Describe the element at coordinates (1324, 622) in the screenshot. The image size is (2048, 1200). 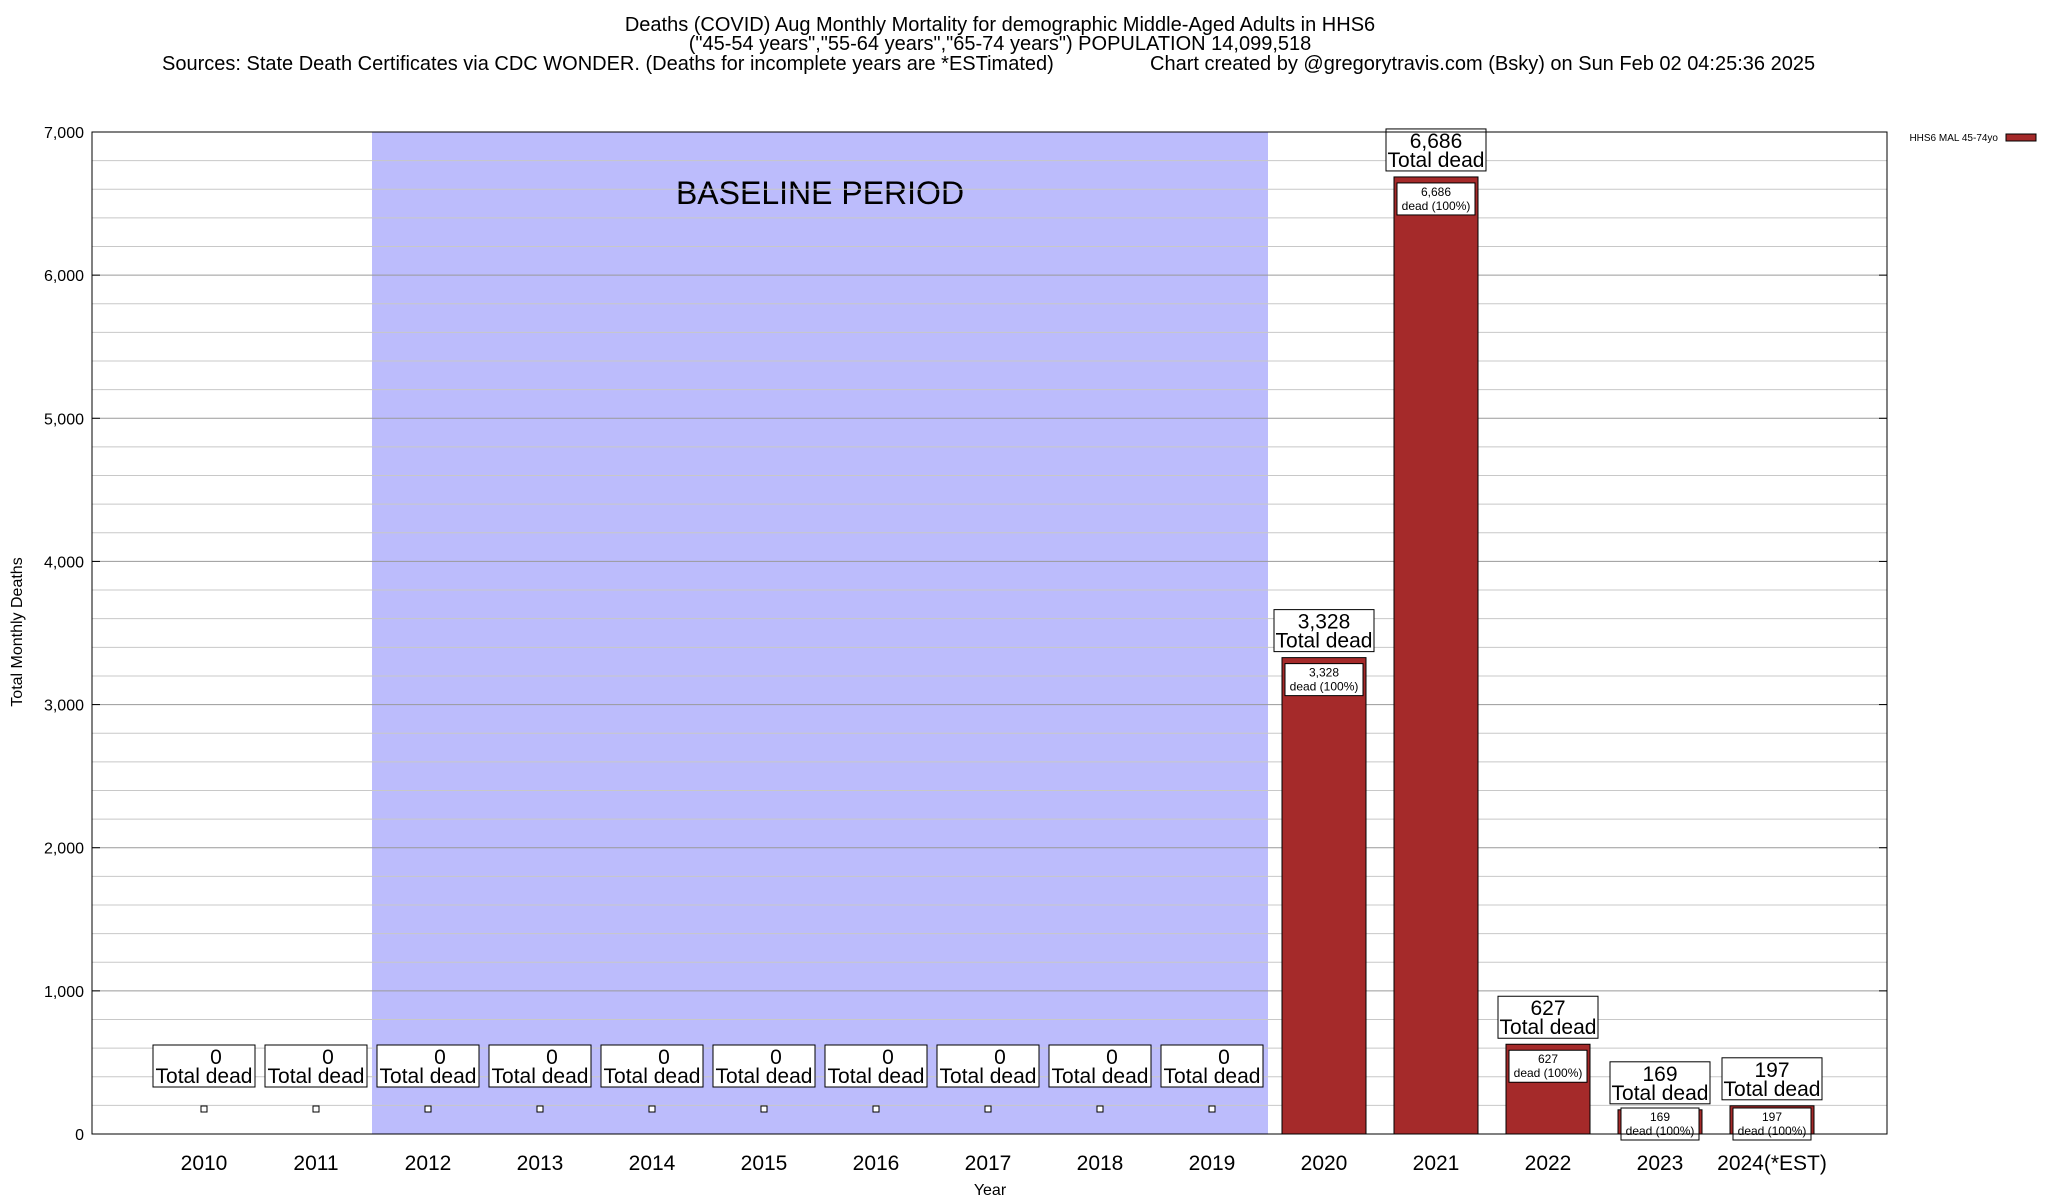
I see `bar-total-value: 3,328` at that location.